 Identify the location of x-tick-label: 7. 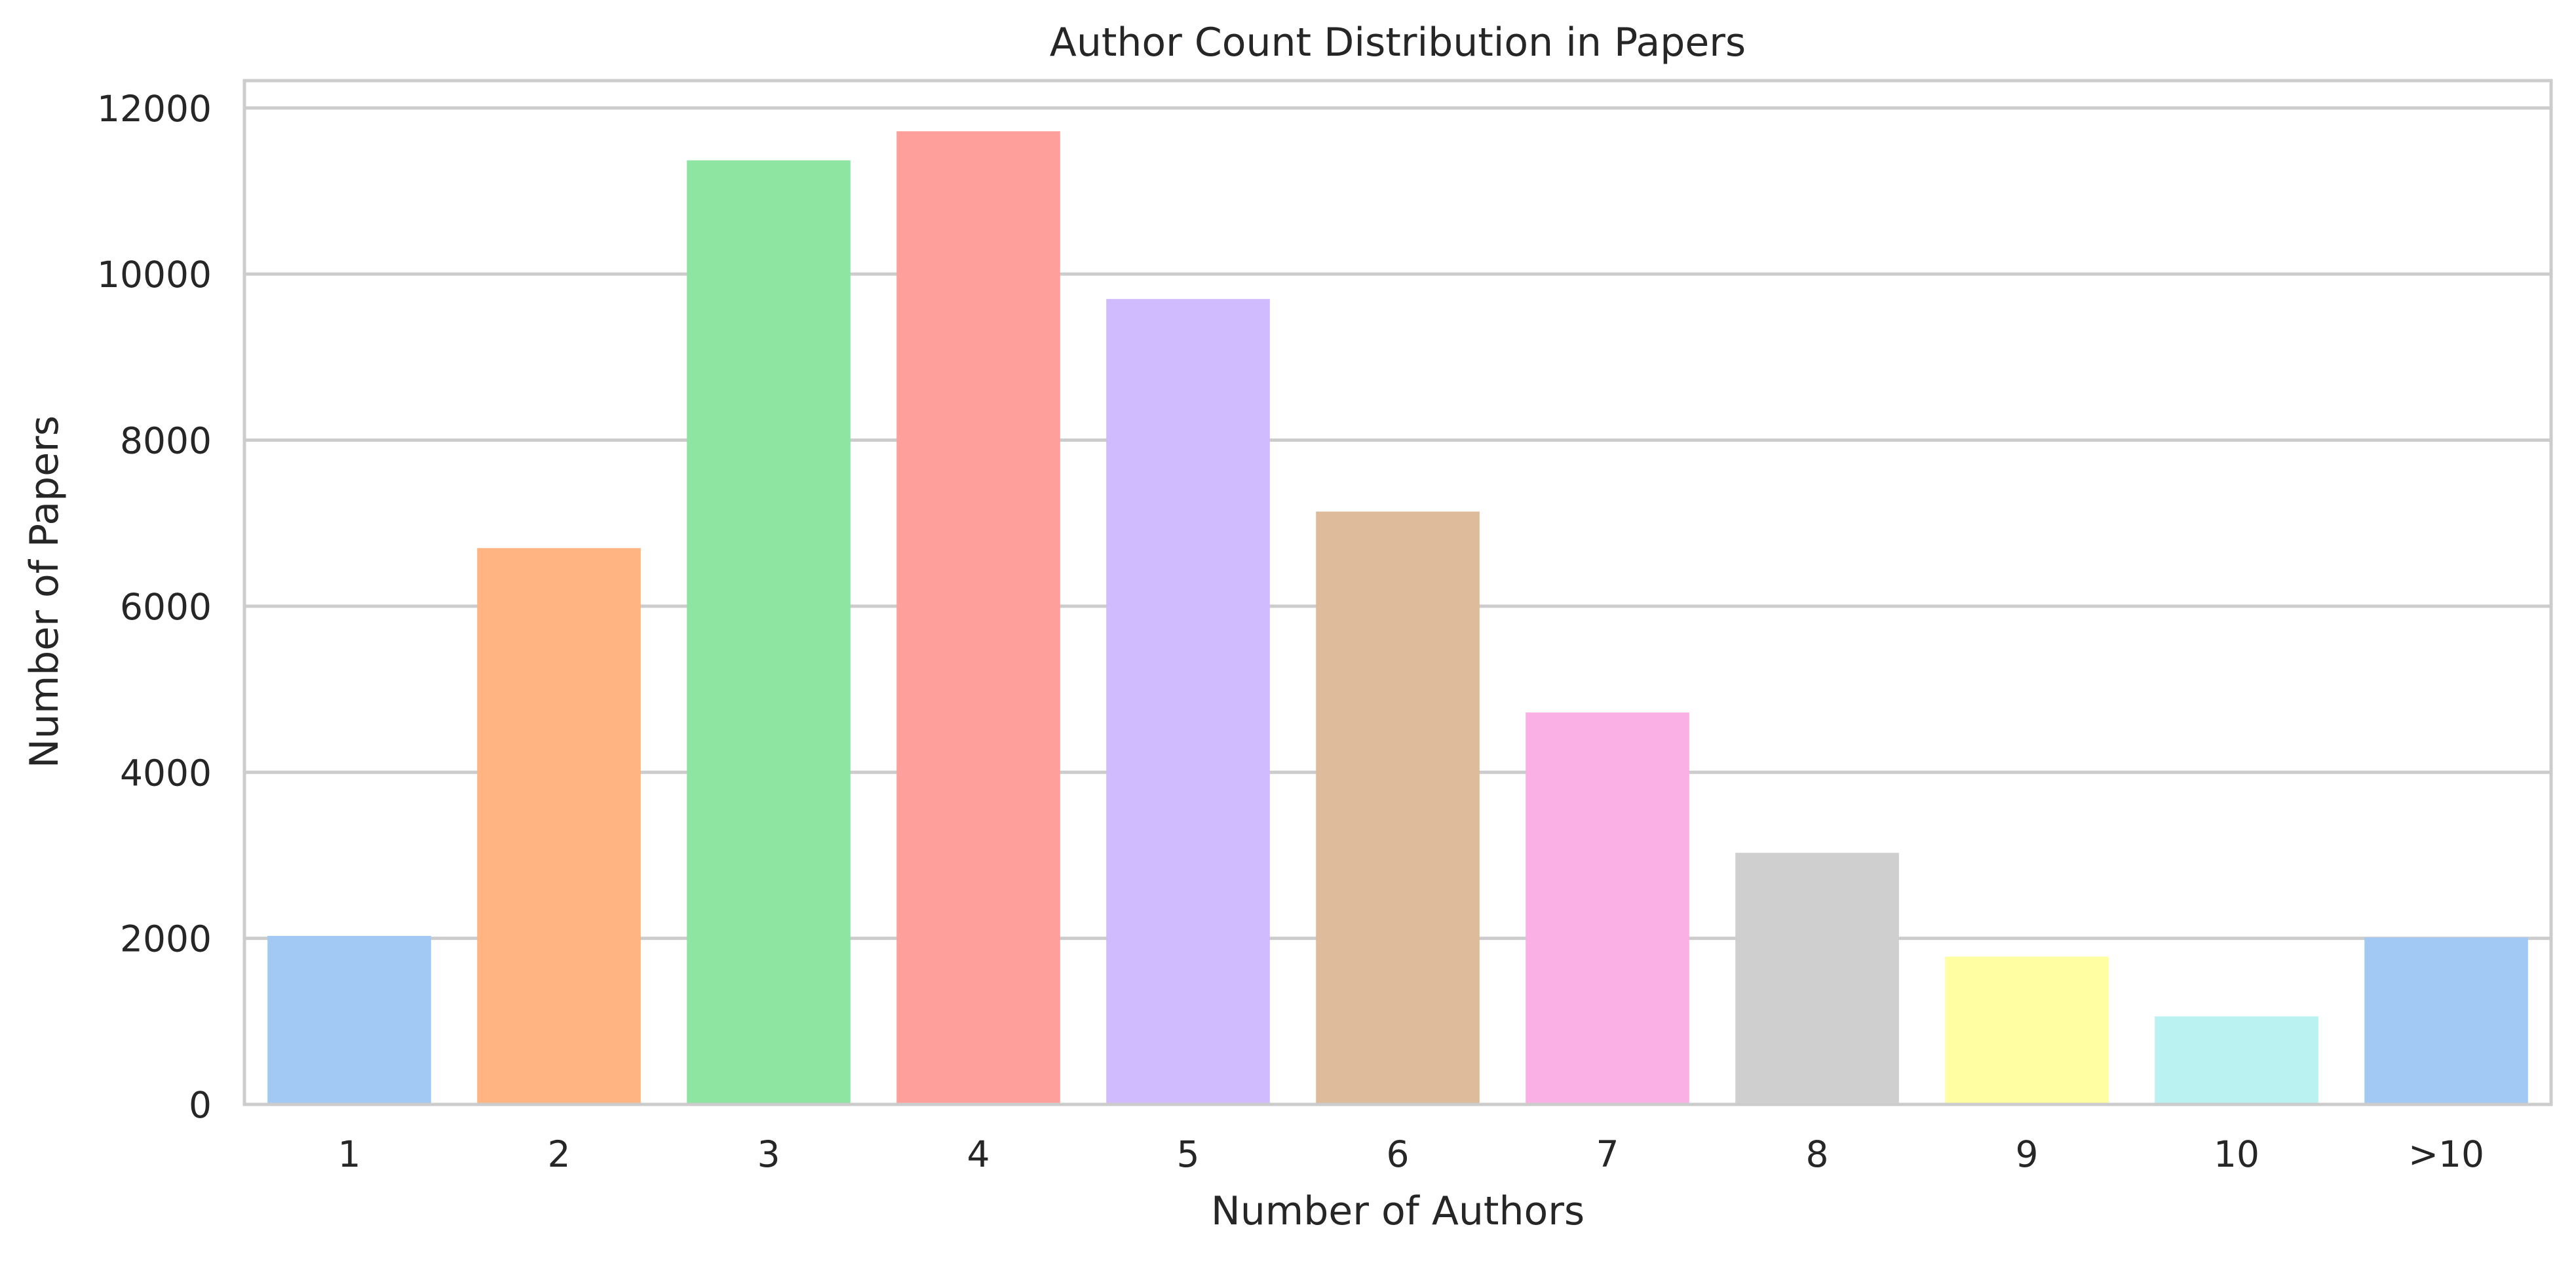
(1607, 1154).